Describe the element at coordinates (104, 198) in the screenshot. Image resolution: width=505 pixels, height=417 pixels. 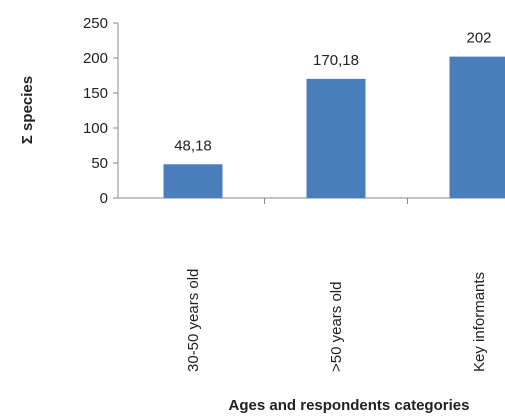
I see `y-tick-label: 0` at that location.